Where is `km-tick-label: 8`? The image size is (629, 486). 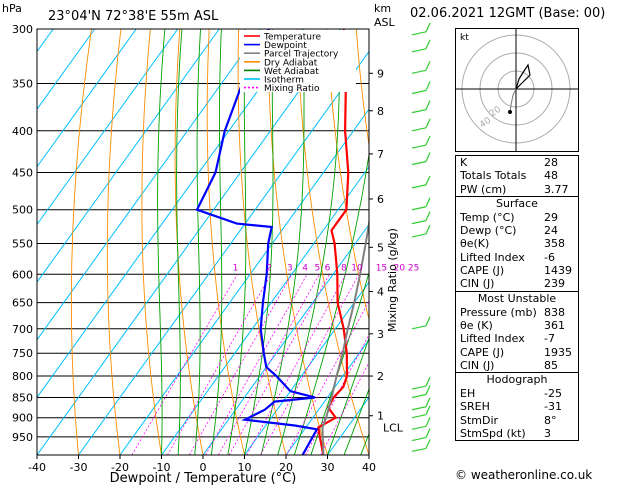 km-tick-label: 8 is located at coordinates (380, 111).